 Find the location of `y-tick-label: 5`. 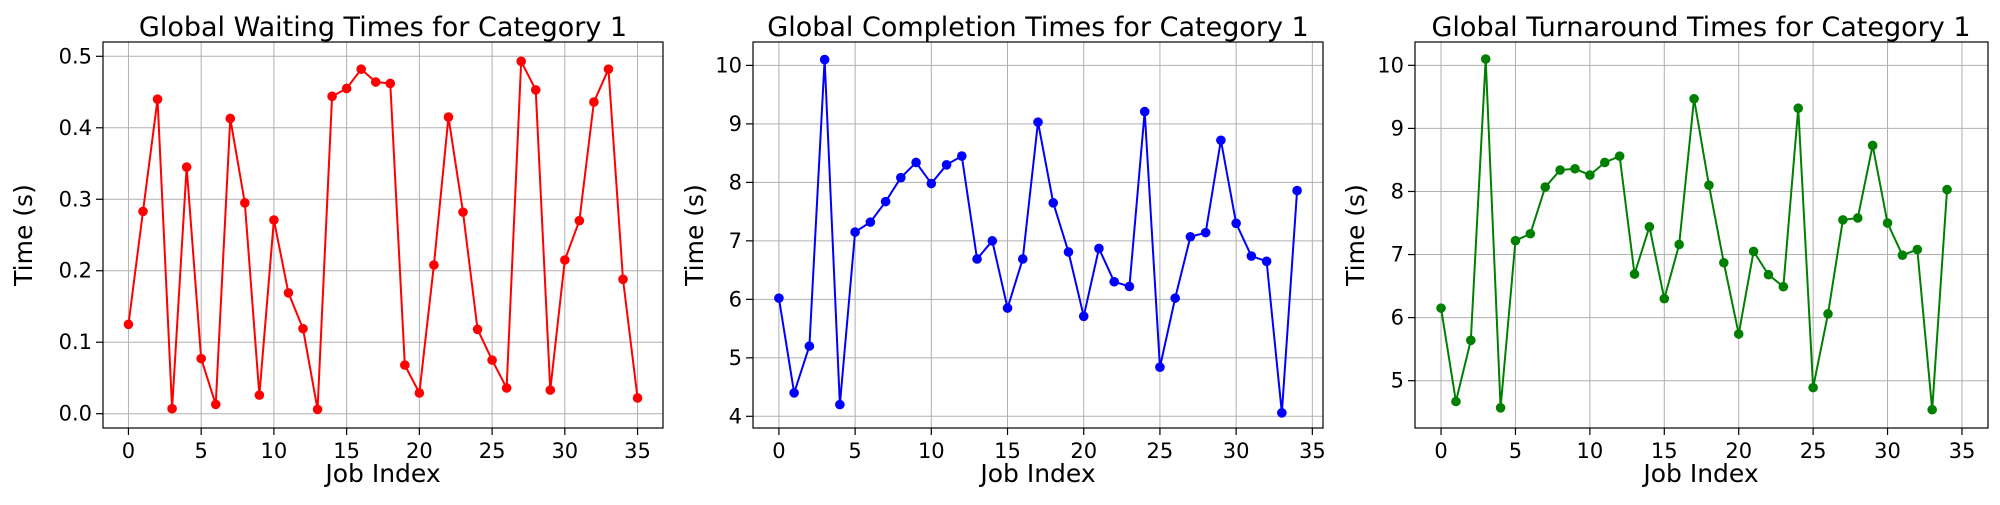

y-tick-label: 5 is located at coordinates (1397, 381).